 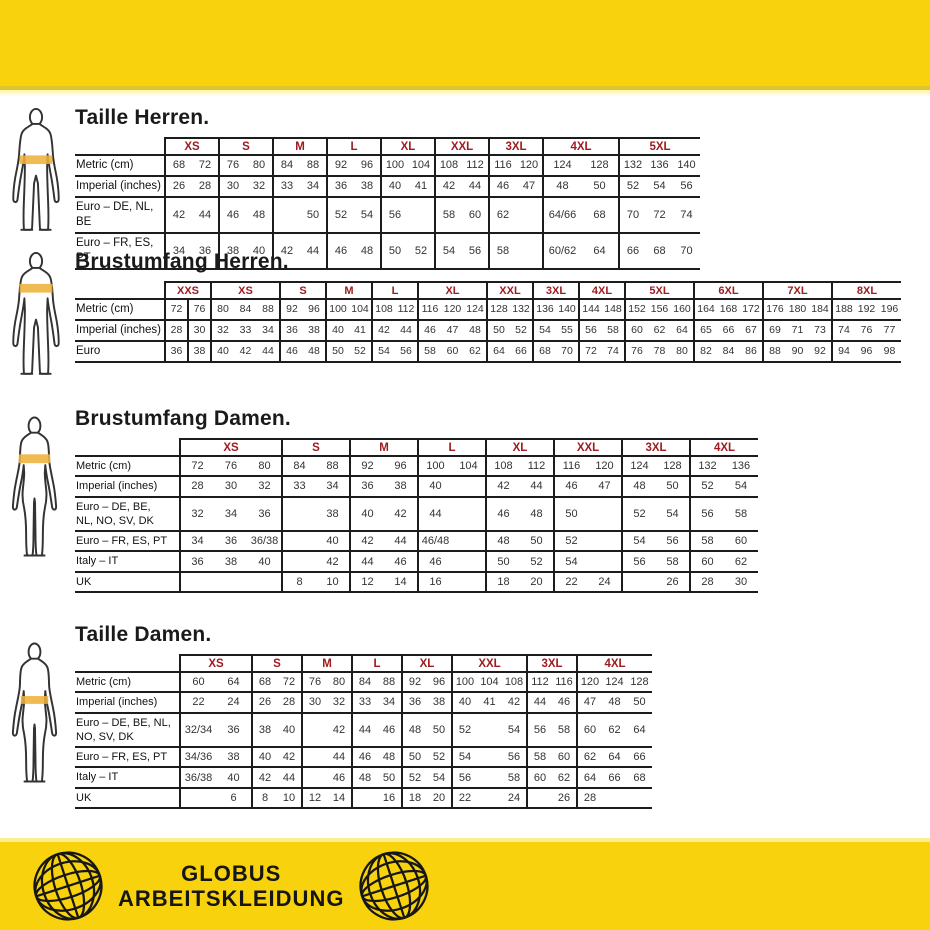 What do you see at coordinates (561, 214) in the screenshot?
I see `size-value: 64/66` at bounding box center [561, 214].